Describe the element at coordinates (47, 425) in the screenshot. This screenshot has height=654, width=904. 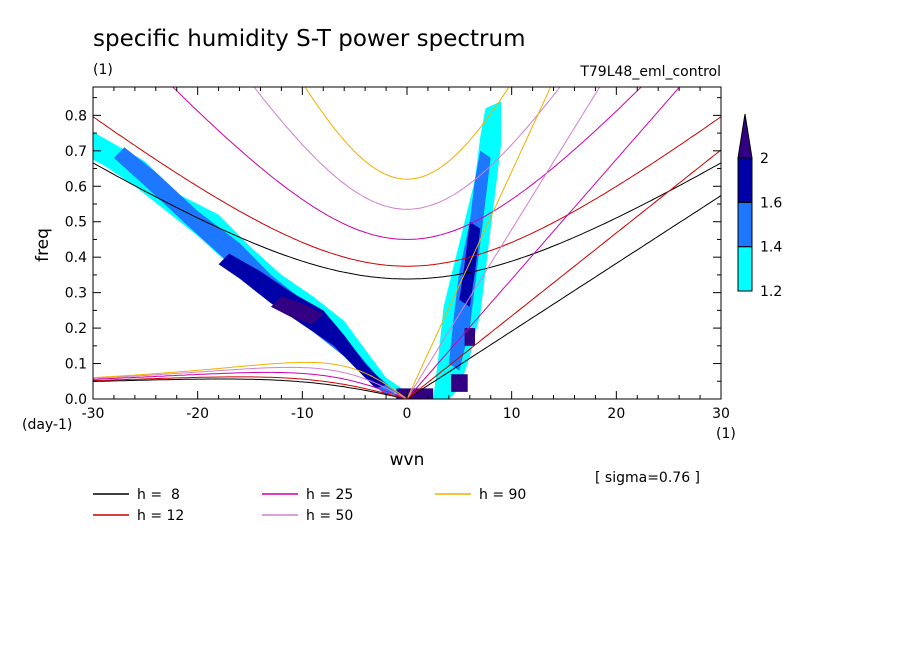
I see `y-axis-unit: (day-1)` at that location.